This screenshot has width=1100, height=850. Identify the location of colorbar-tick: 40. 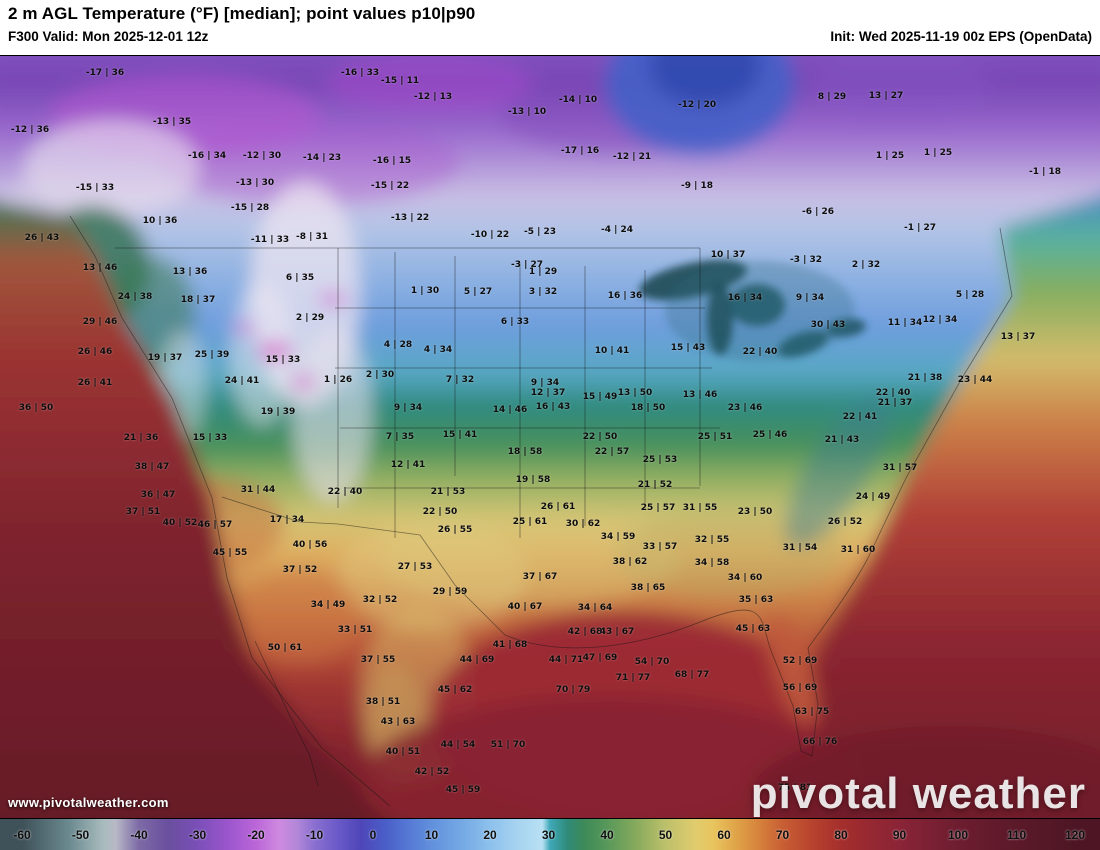
(607, 834).